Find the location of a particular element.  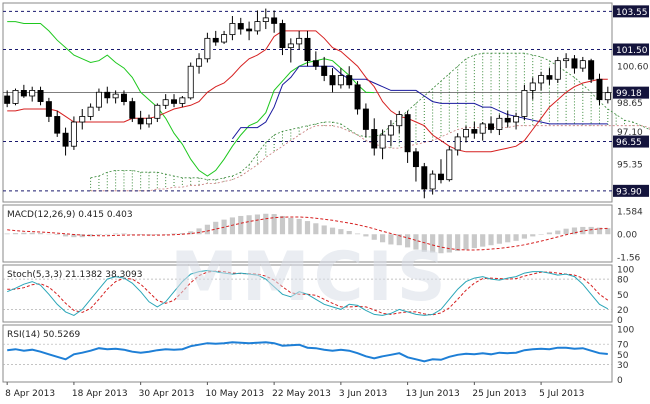

x-tick-label: 10 May 2013 is located at coordinates (234, 394).